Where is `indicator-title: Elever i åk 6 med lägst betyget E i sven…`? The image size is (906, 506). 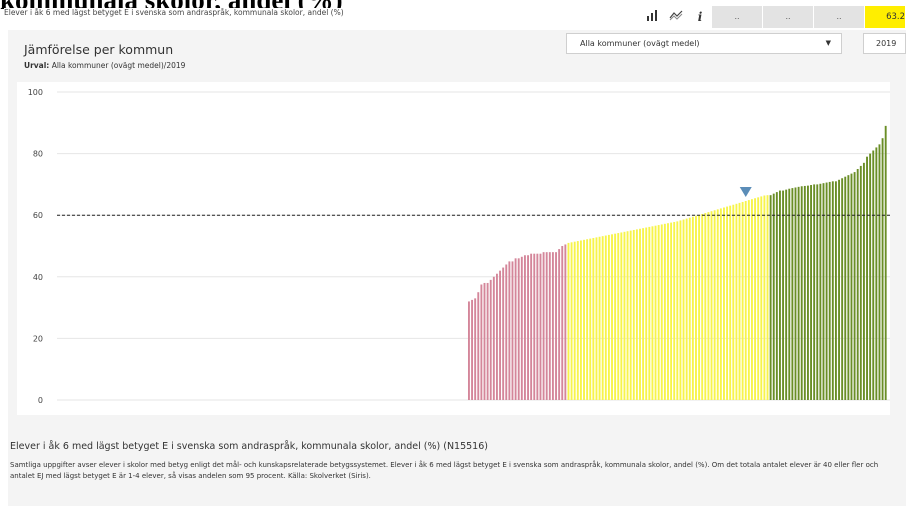
indicator-title: Elever i åk 6 med lägst betyget E i sven… is located at coordinates (176, 12).